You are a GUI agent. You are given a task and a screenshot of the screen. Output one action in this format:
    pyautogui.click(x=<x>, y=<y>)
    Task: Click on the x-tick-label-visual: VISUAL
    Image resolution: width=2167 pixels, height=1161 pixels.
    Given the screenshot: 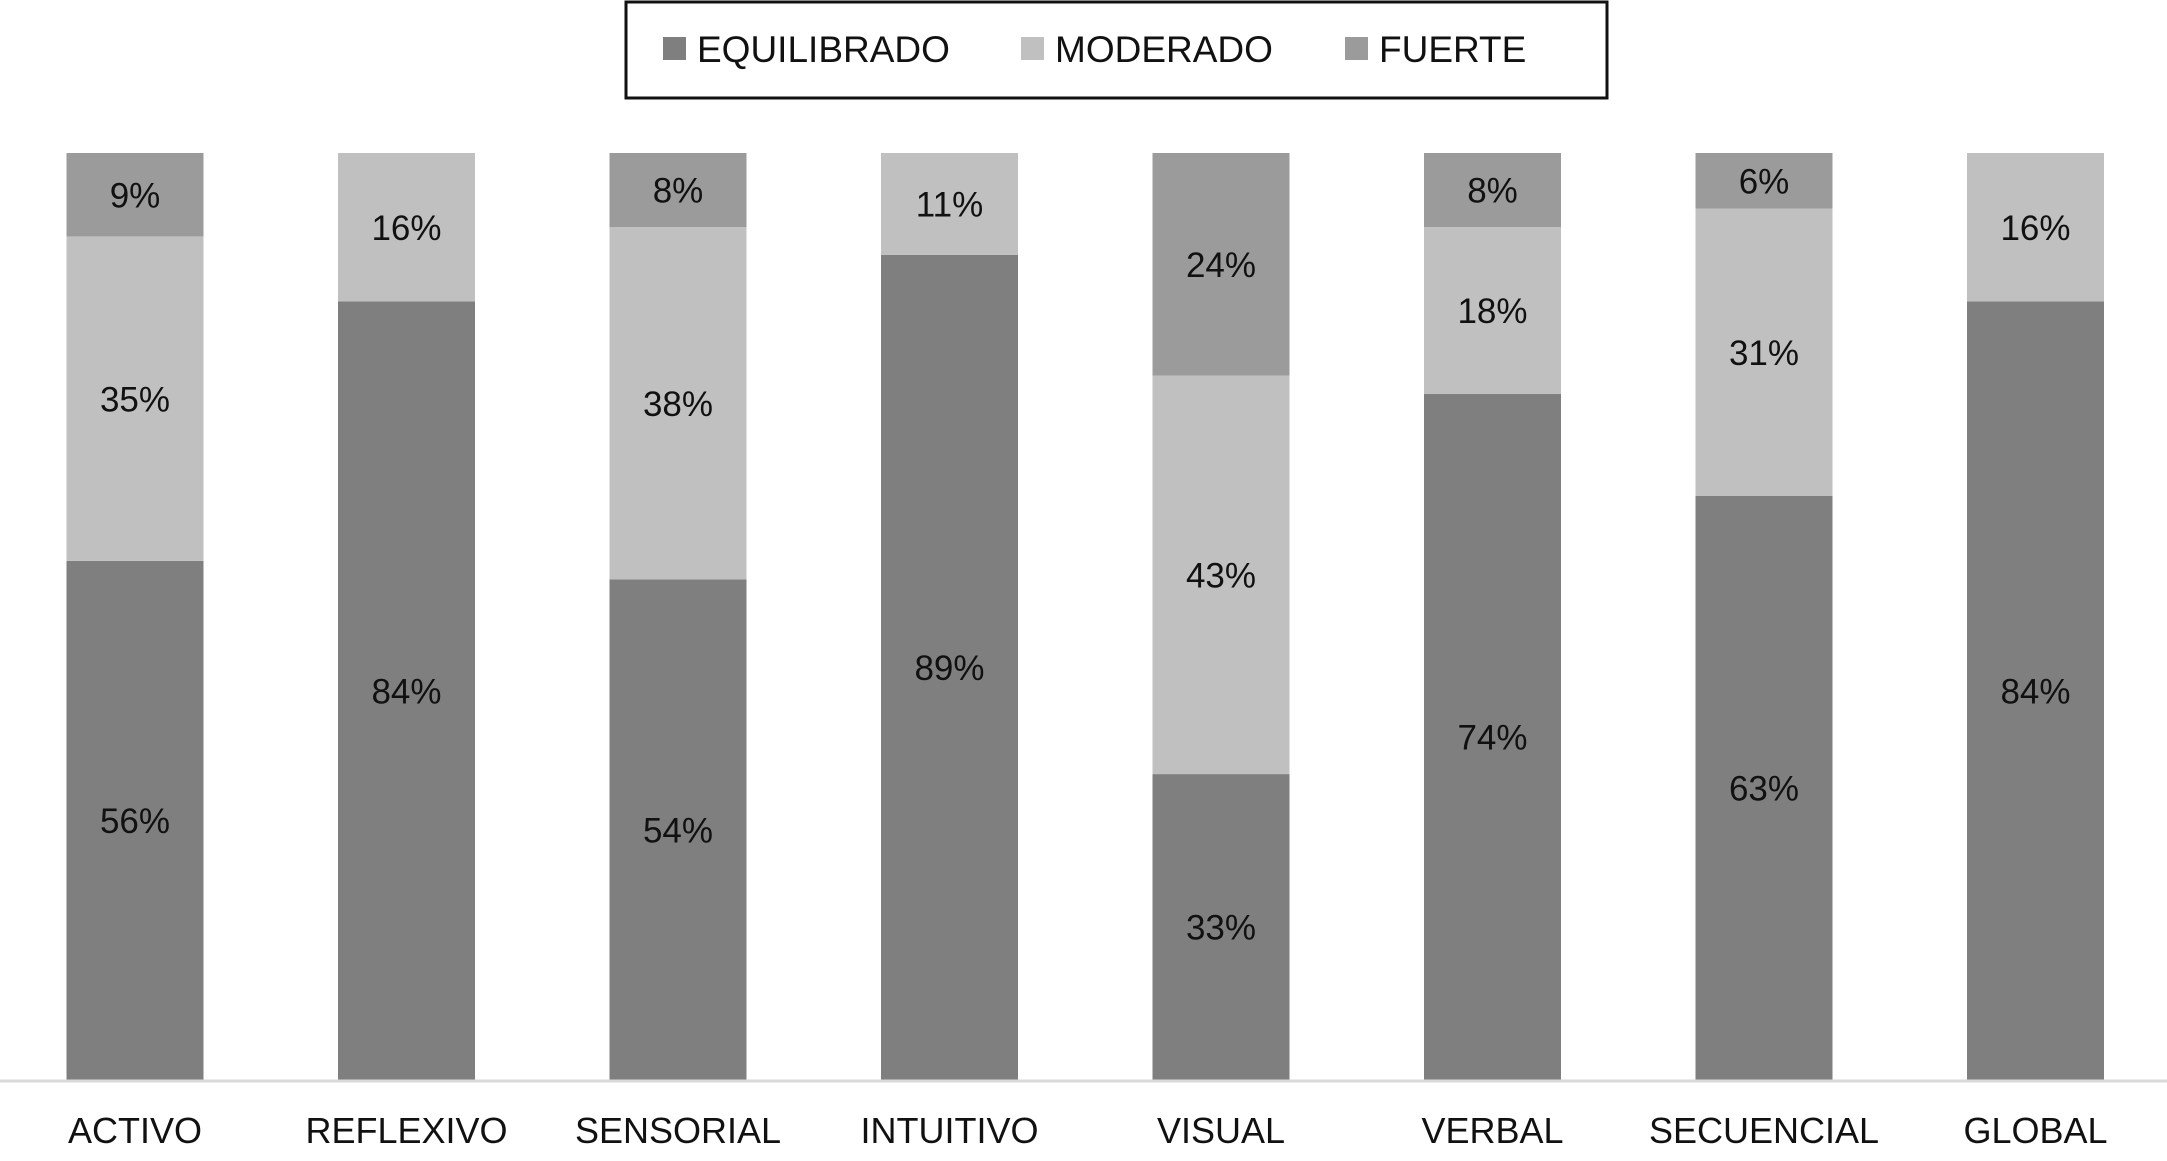 What is the action you would take?
    pyautogui.click(x=1221, y=1130)
    